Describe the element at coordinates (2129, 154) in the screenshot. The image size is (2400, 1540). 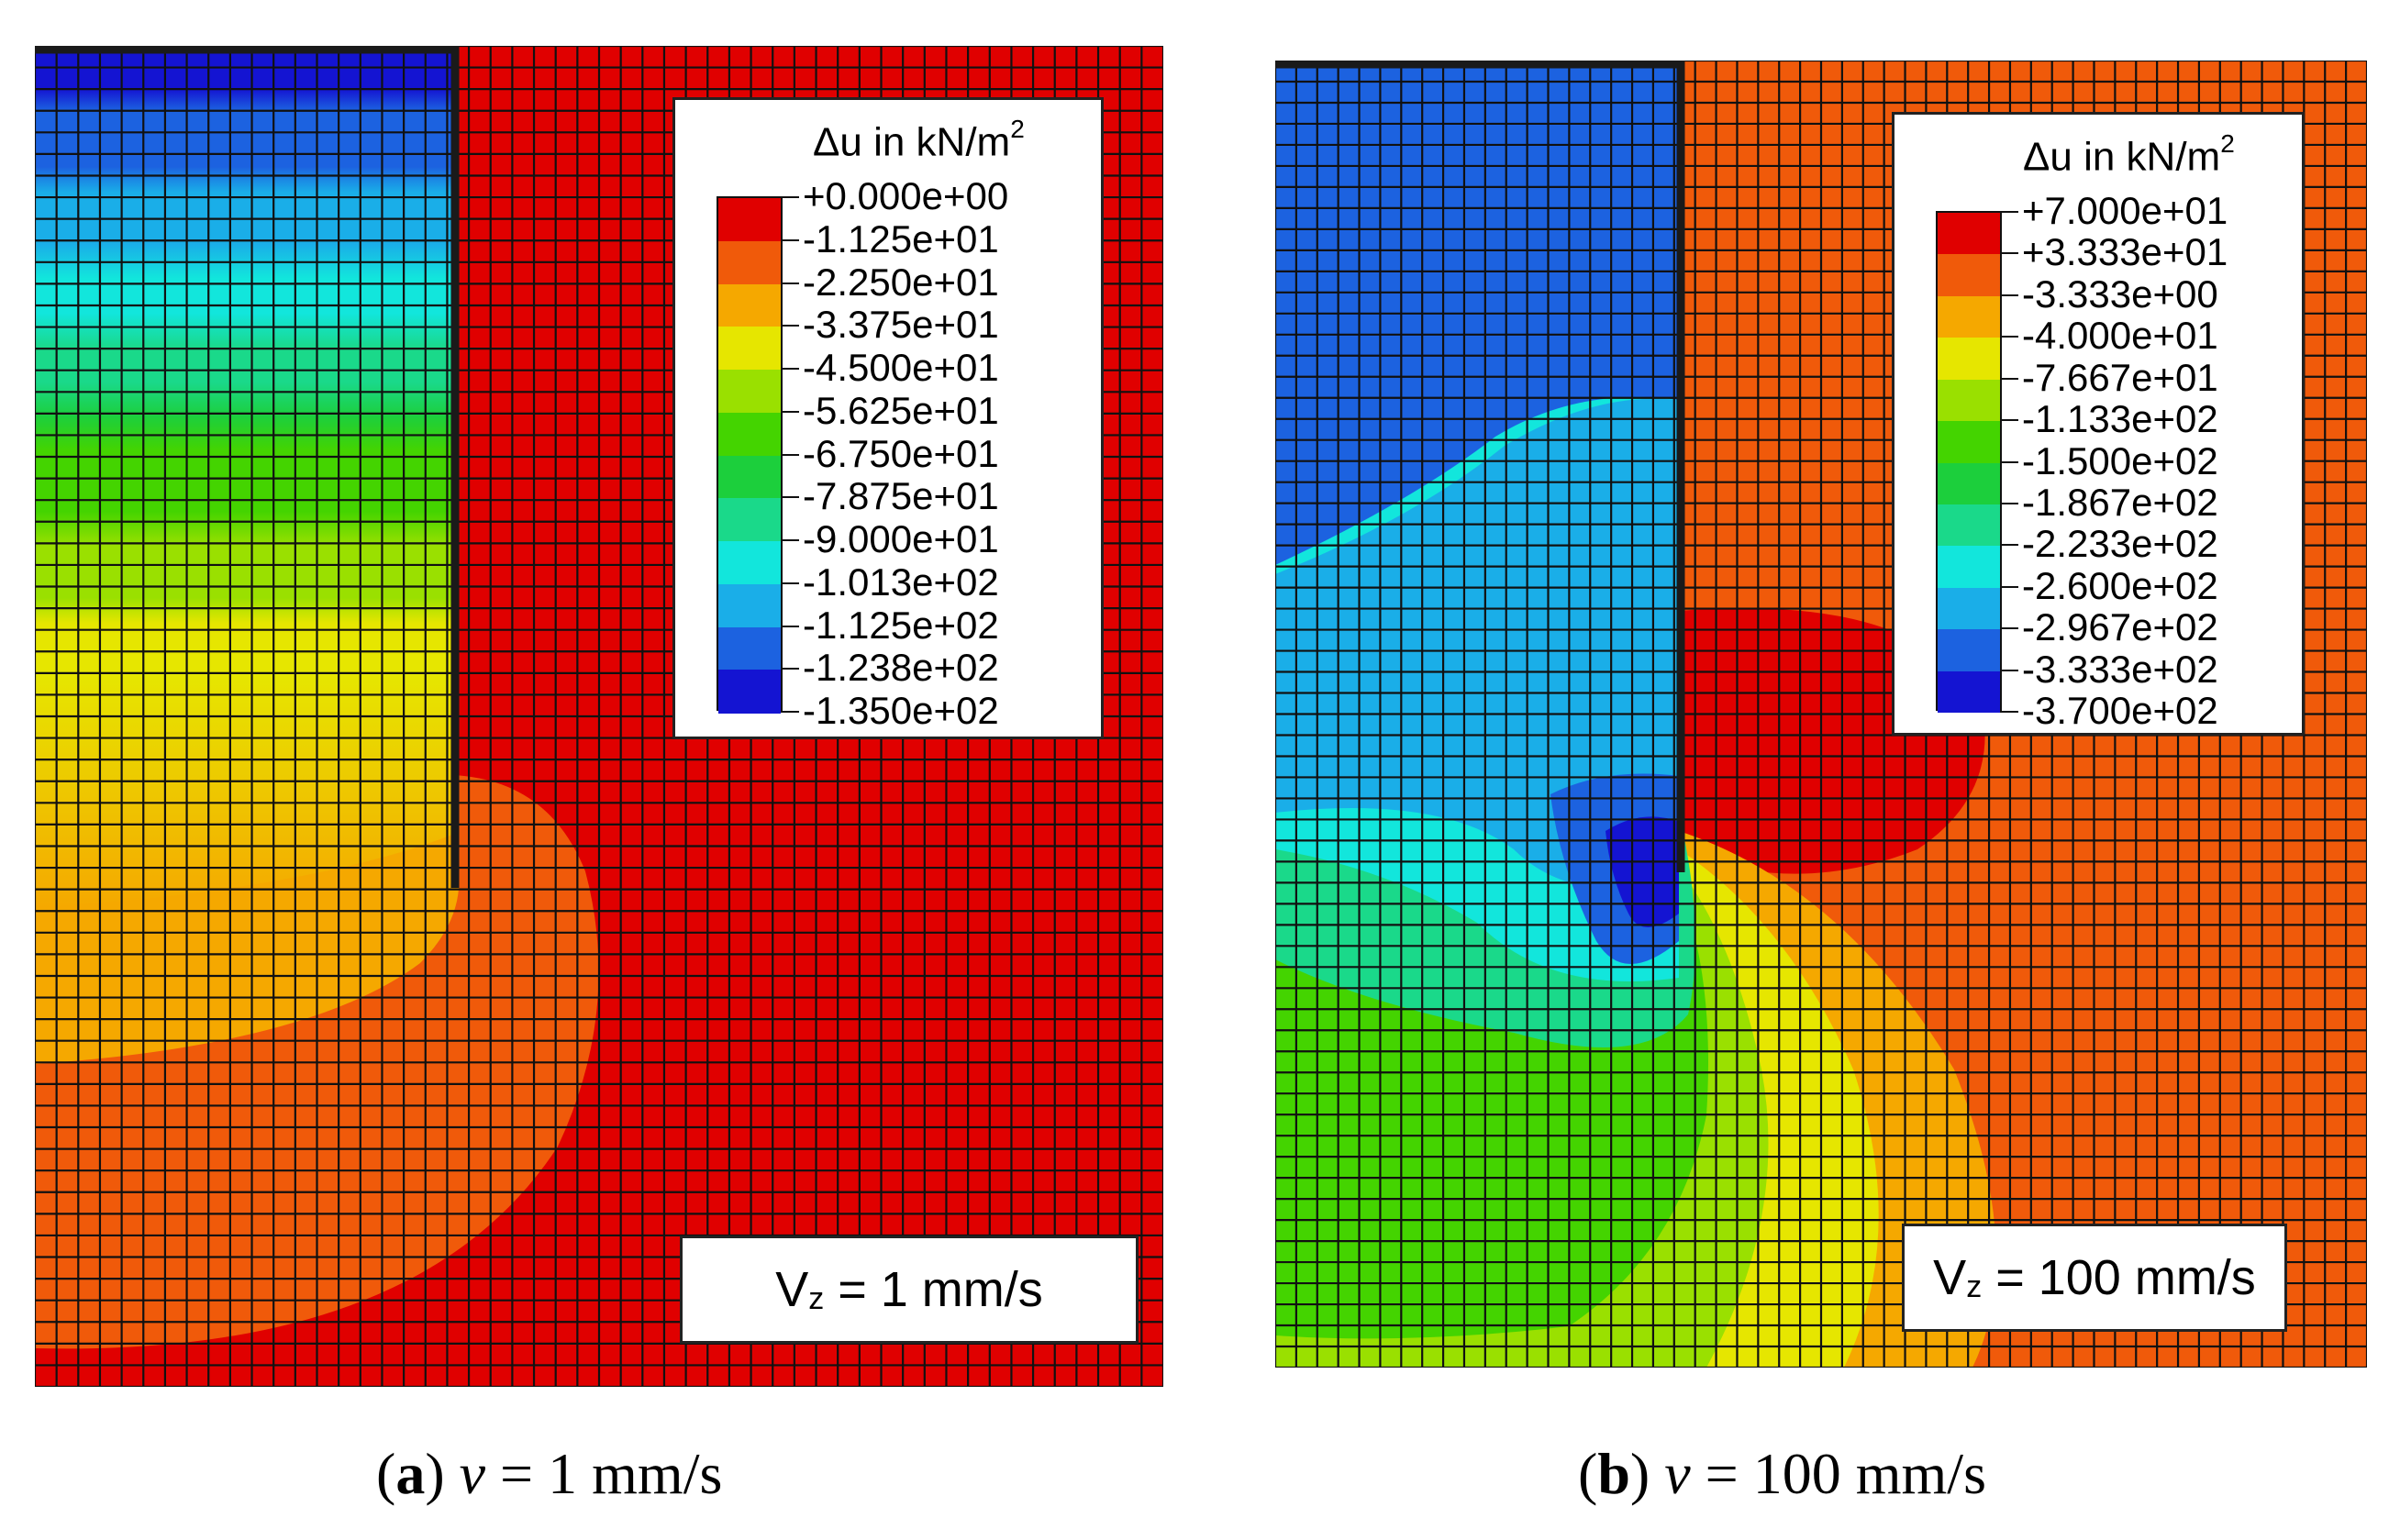
I see `legend-title-b: Δu in kN/m2` at that location.